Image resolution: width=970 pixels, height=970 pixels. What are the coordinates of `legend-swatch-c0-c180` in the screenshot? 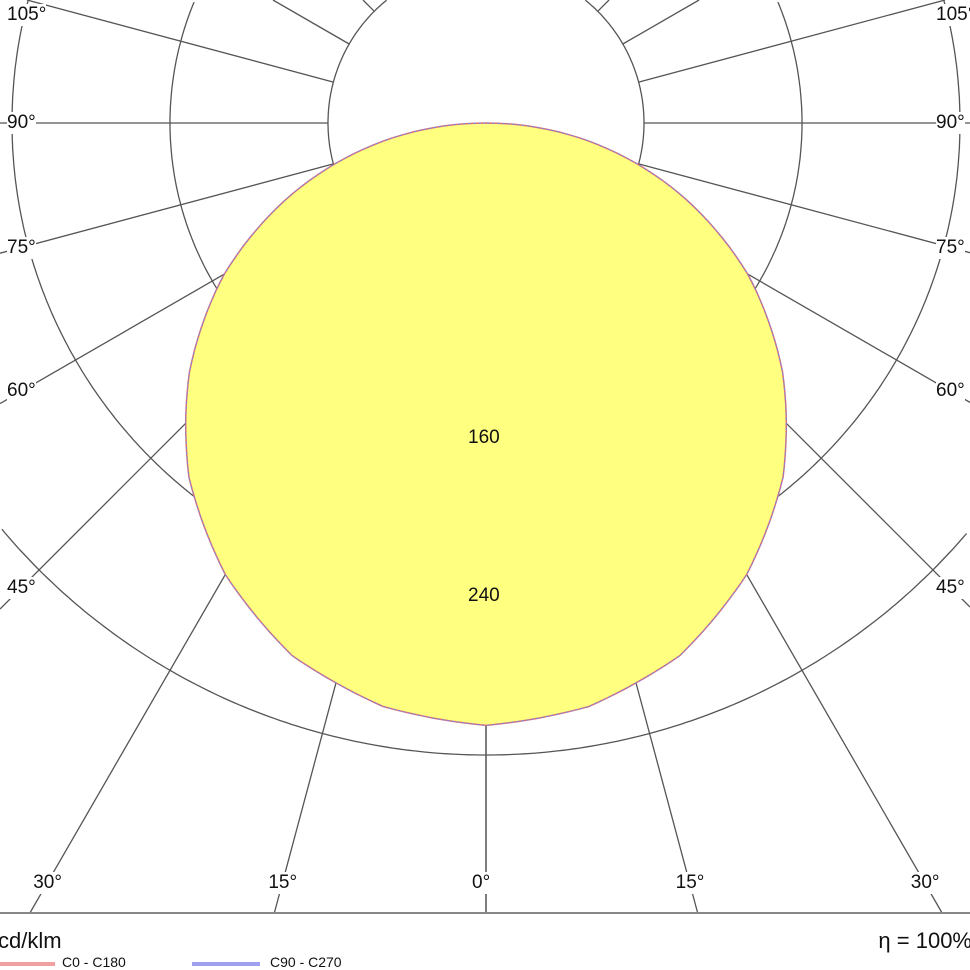 It's located at (27, 964).